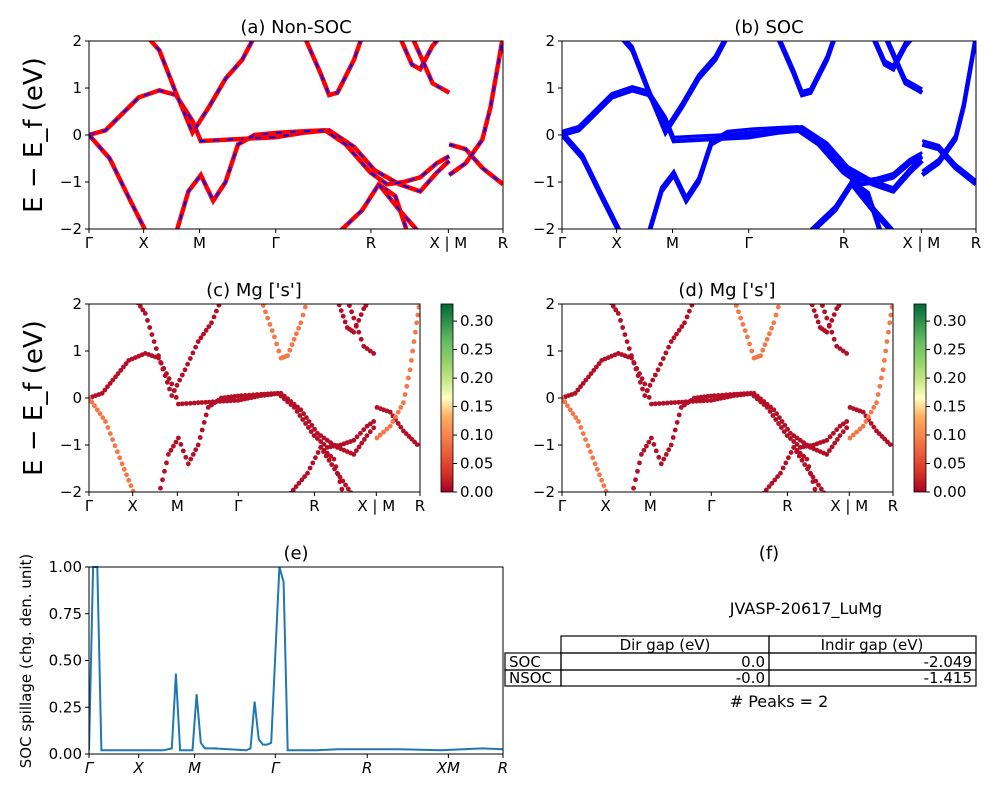  I want to click on panel-e-title: (e), so click(295, 553).